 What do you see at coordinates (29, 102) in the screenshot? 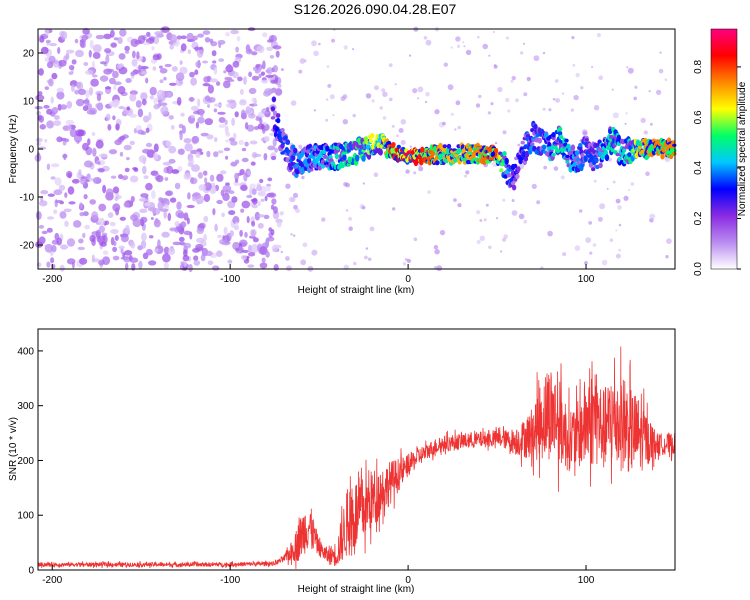
I see `y-tick-label: 10` at bounding box center [29, 102].